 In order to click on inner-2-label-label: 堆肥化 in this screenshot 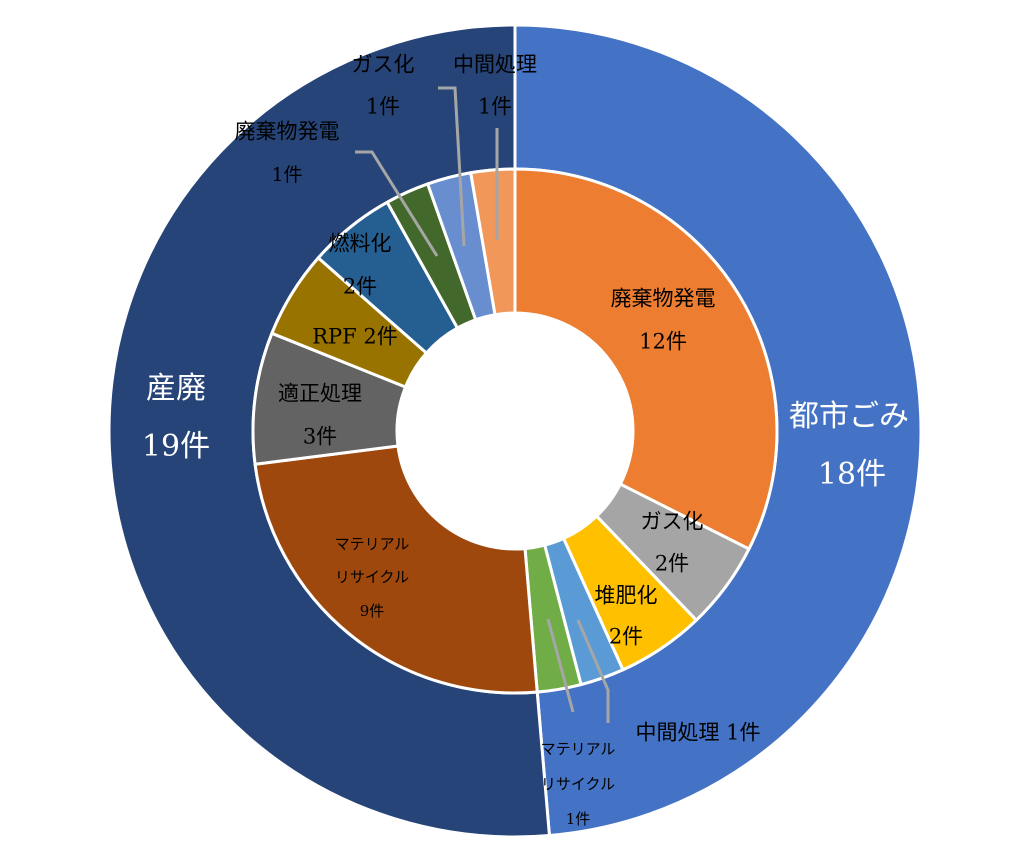, I will do `click(626, 596)`.